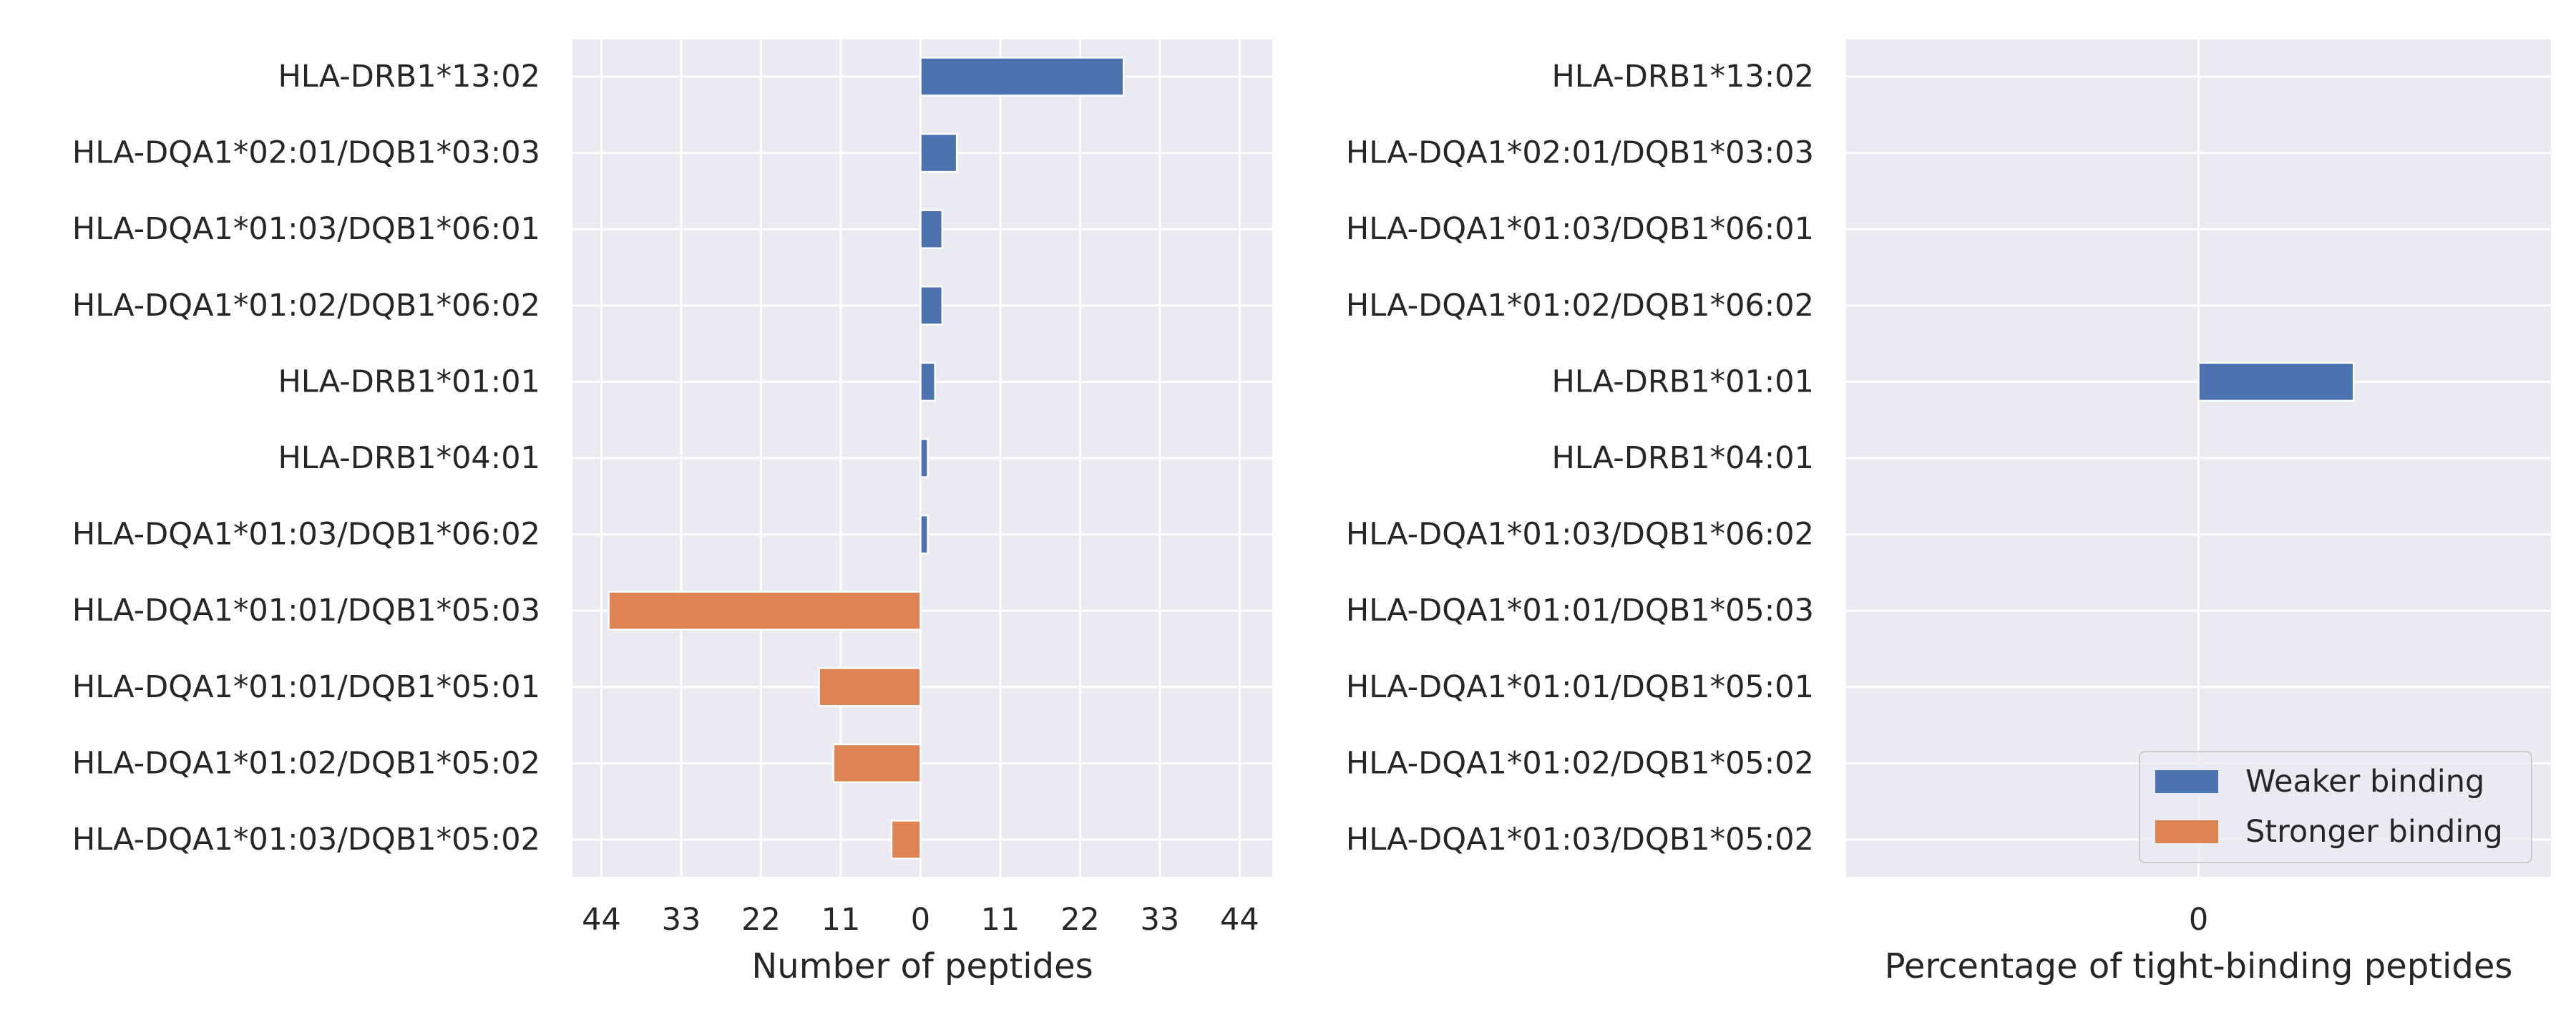 The height and width of the screenshot is (1020, 2576). I want to click on x-axis-title: Percentage of tight-binding peptides, so click(2199, 966).